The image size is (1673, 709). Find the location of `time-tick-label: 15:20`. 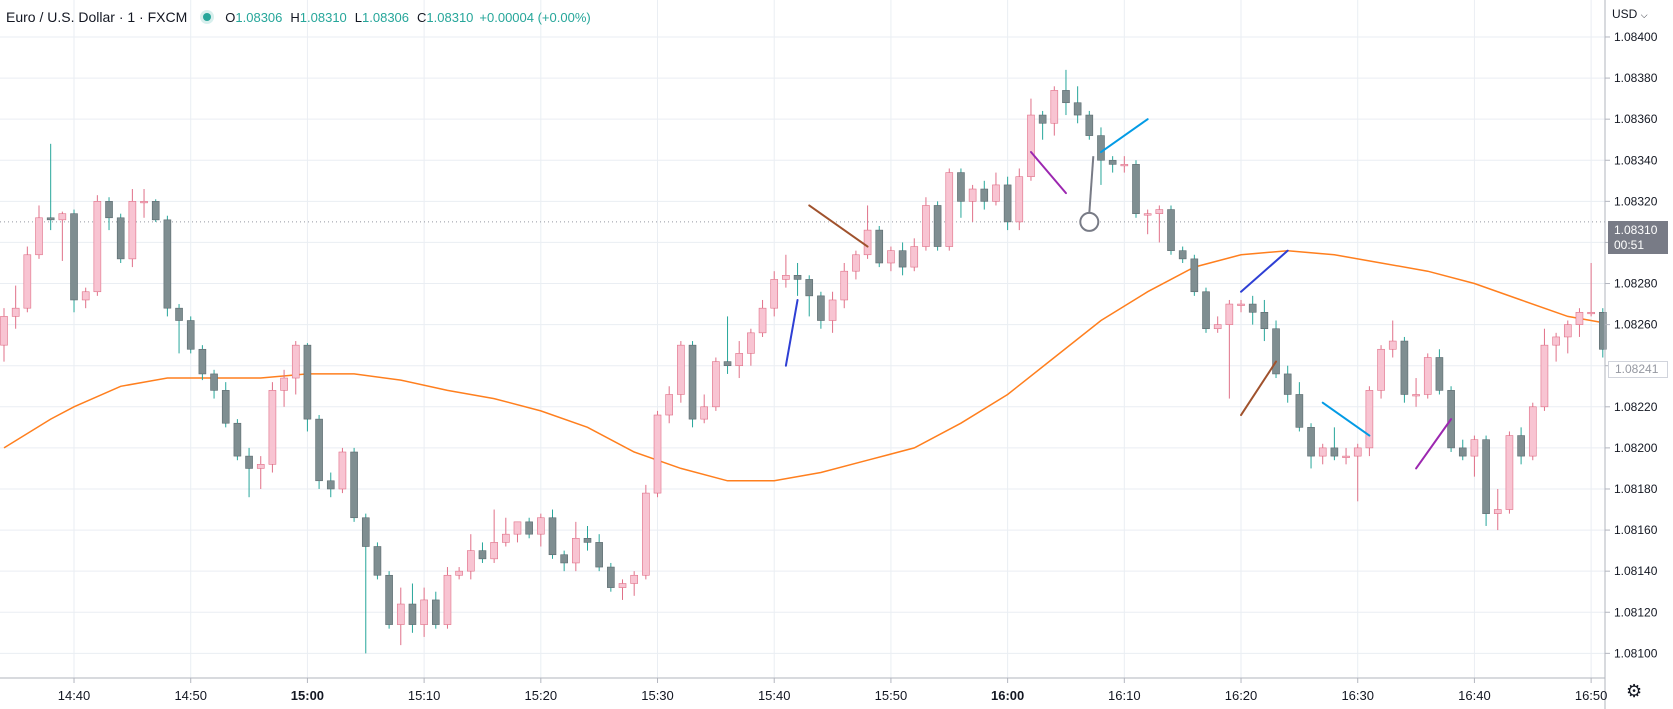

time-tick-label: 15:20 is located at coordinates (541, 695).